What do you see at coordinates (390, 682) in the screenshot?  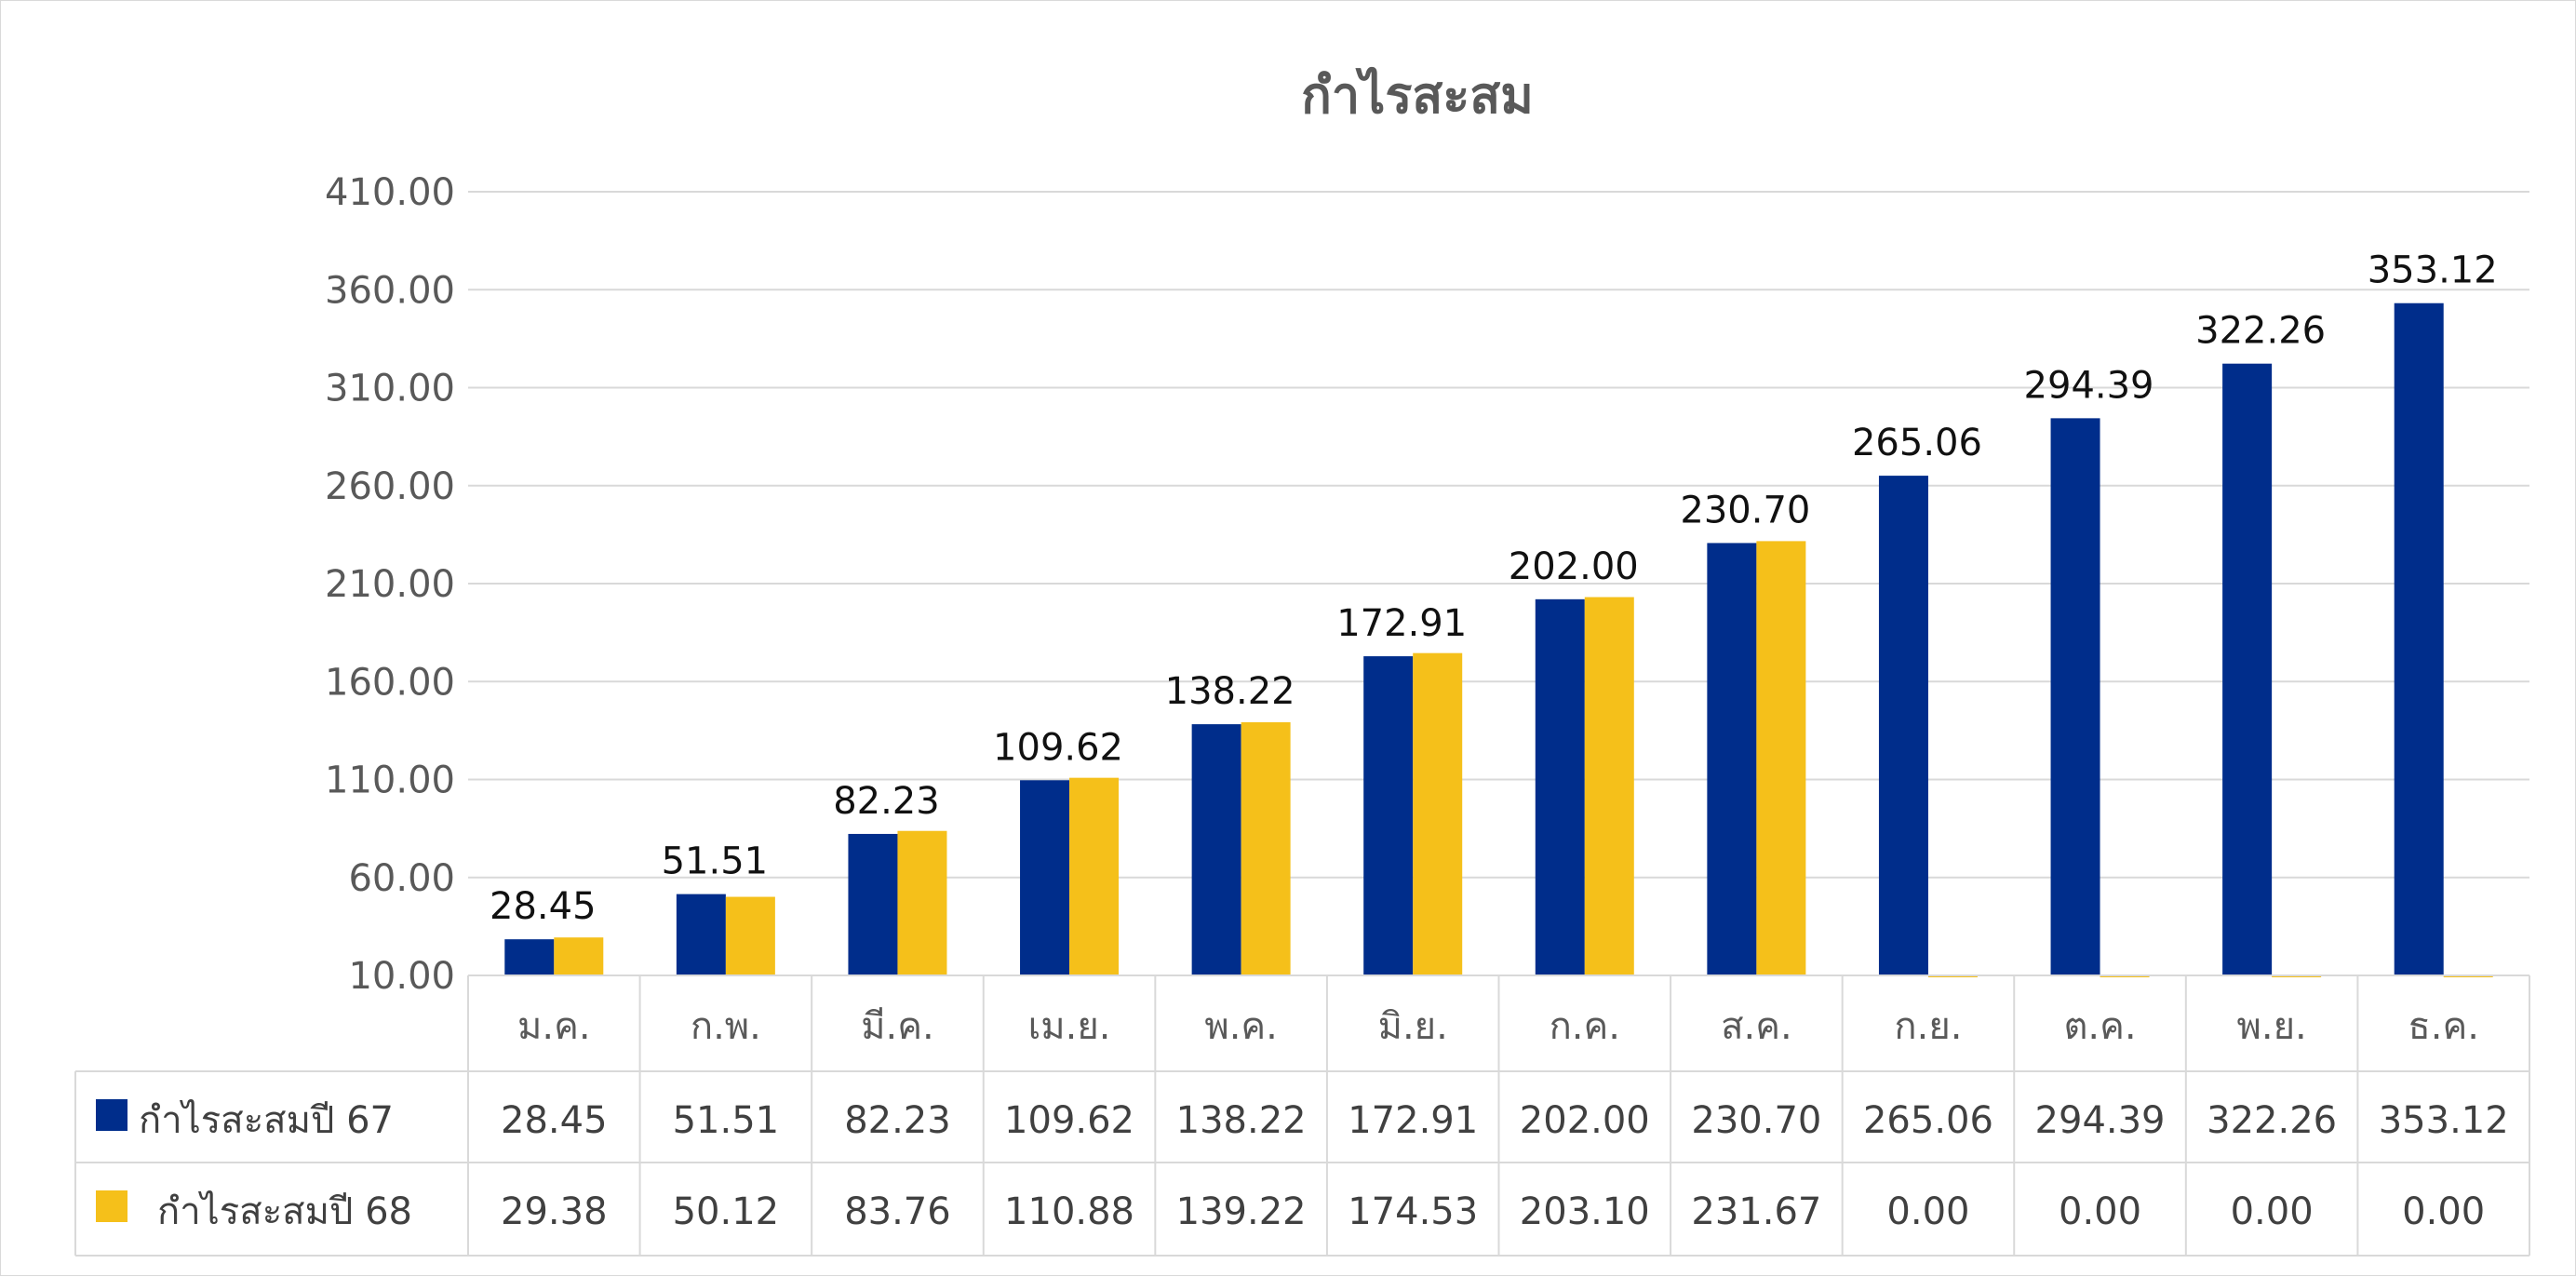 I see `y-tick-label: 160.00` at bounding box center [390, 682].